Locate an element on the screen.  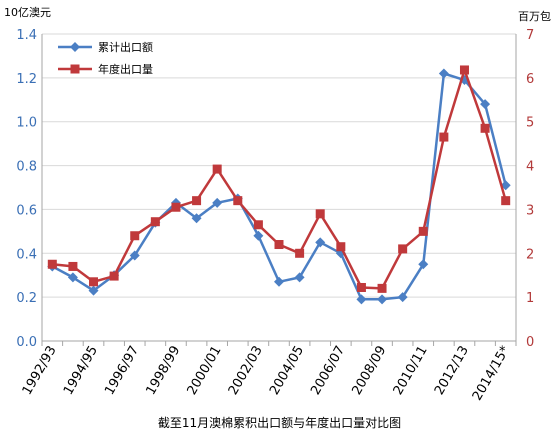
y-right-tick-label: 1 is located at coordinates (530, 298).